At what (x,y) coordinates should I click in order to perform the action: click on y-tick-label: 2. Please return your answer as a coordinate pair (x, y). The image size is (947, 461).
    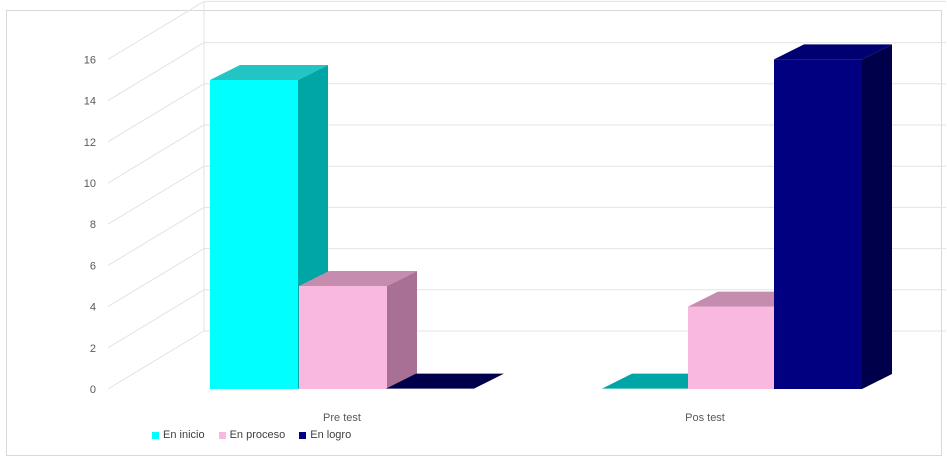
    Looking at the image, I should click on (93, 349).